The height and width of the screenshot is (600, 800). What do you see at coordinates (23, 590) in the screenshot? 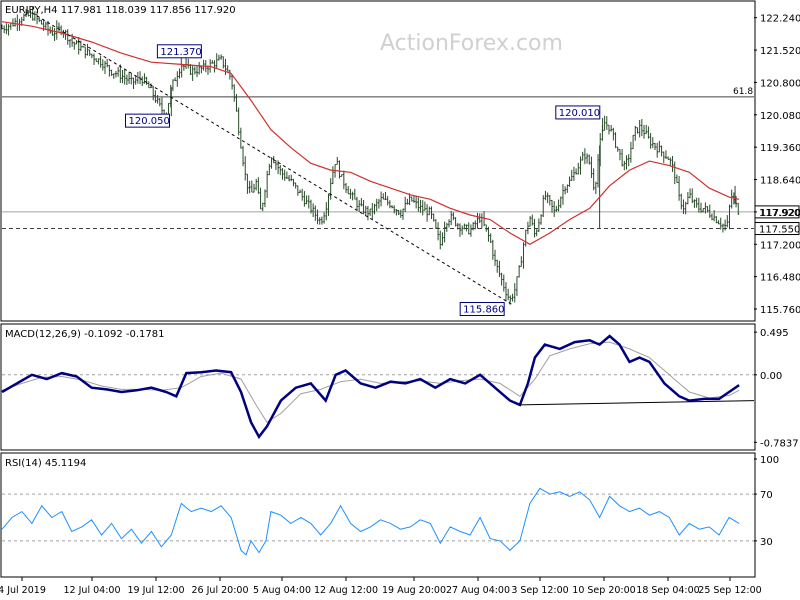
I see `x-tick-label: 4 Jul 2019` at bounding box center [23, 590].